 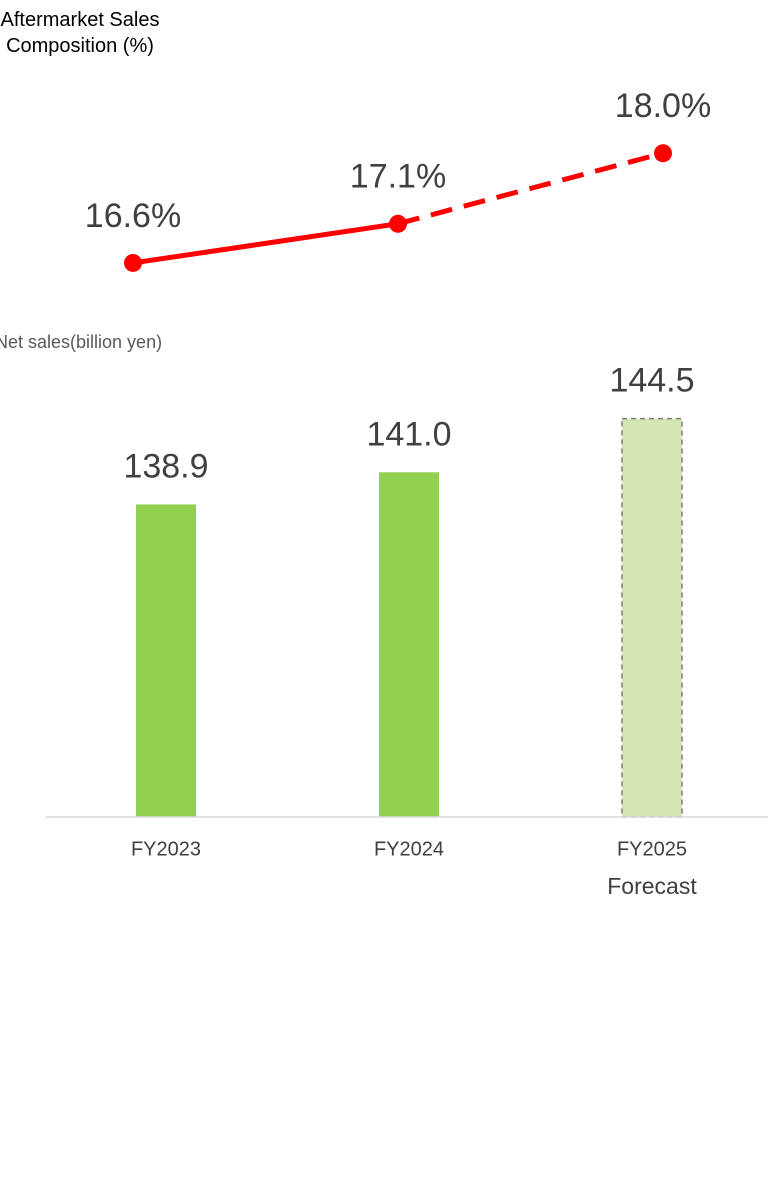 I want to click on data-label: 144.5, so click(x=651, y=381).